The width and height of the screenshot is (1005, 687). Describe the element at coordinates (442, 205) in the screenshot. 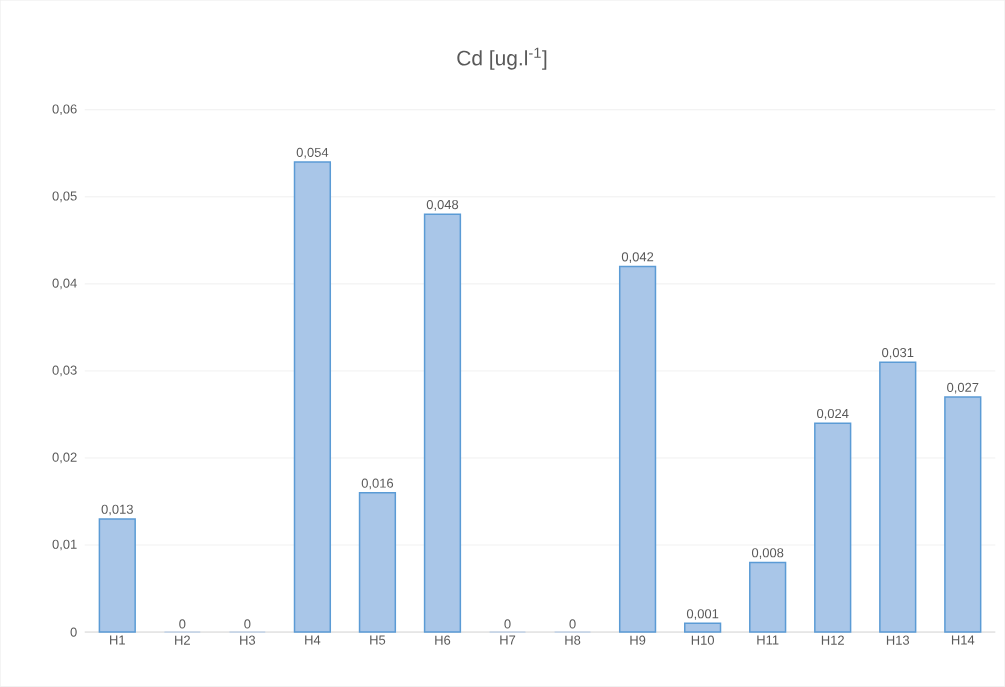

I see `data-label: 0,048` at that location.